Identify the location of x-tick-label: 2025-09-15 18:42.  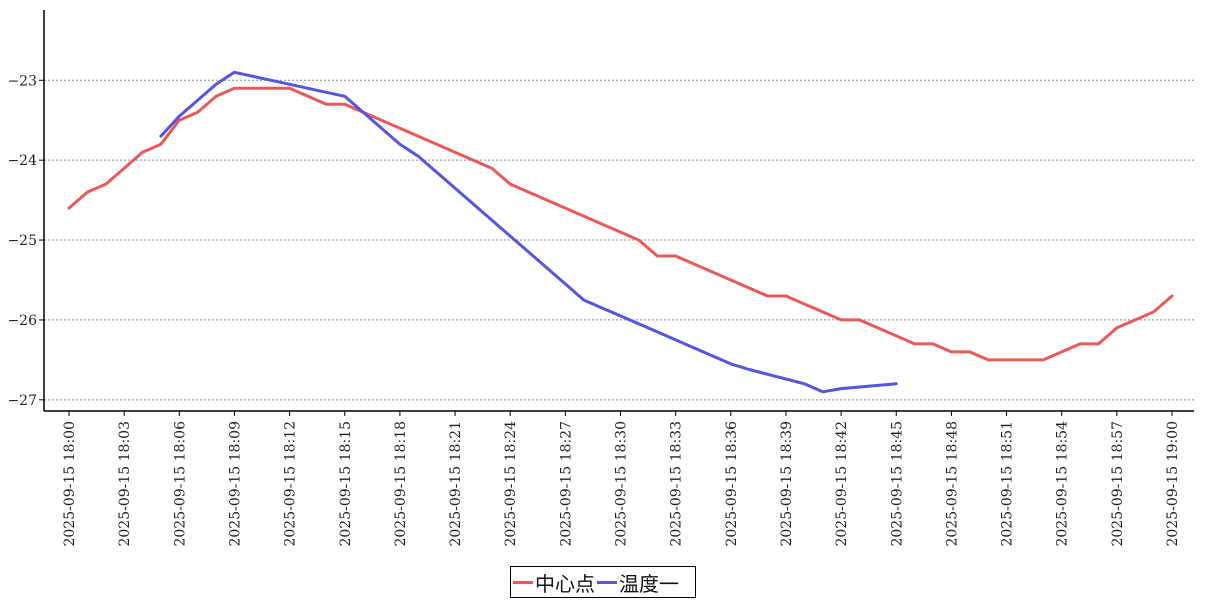
(842, 484).